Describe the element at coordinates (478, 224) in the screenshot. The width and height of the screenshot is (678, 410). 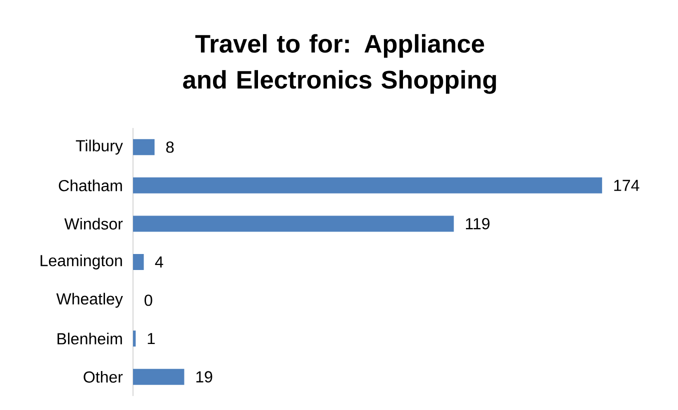
I see `data-label: 119` at that location.